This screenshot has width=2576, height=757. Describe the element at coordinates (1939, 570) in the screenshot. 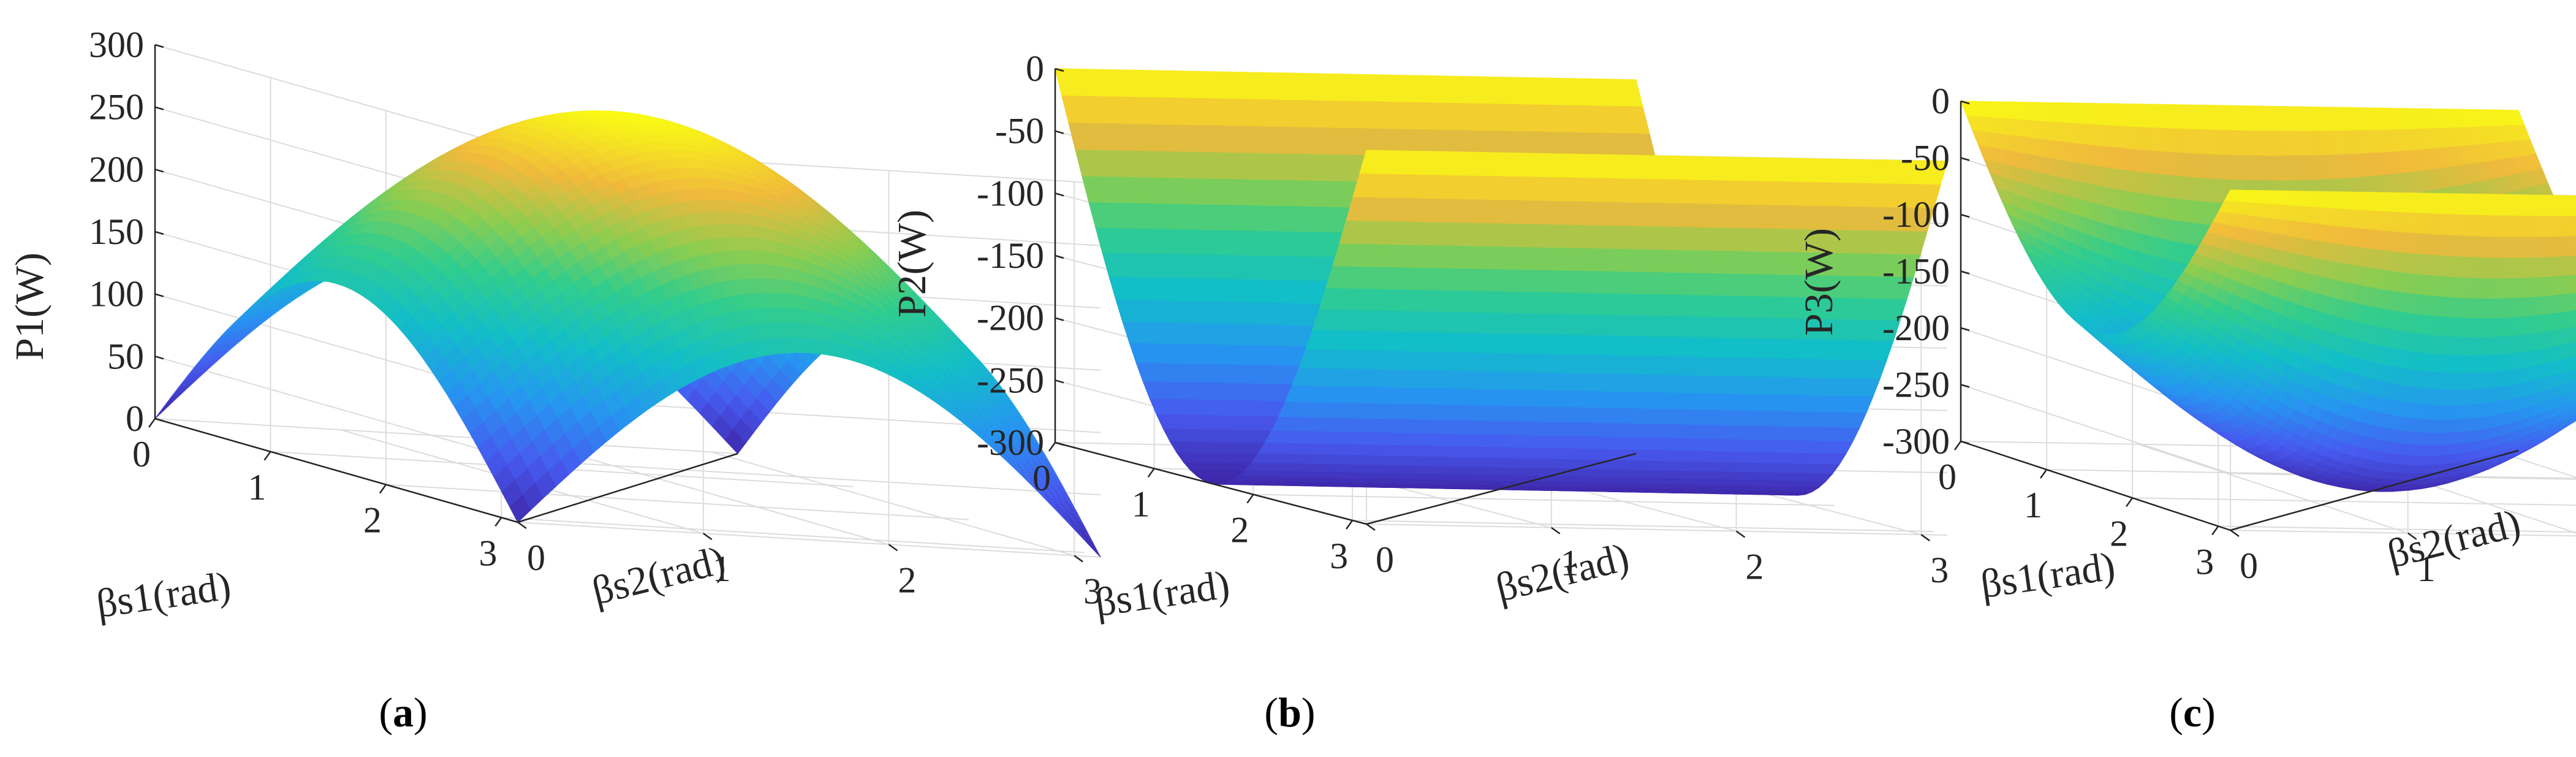

I see `y-tick-label: 3` at that location.